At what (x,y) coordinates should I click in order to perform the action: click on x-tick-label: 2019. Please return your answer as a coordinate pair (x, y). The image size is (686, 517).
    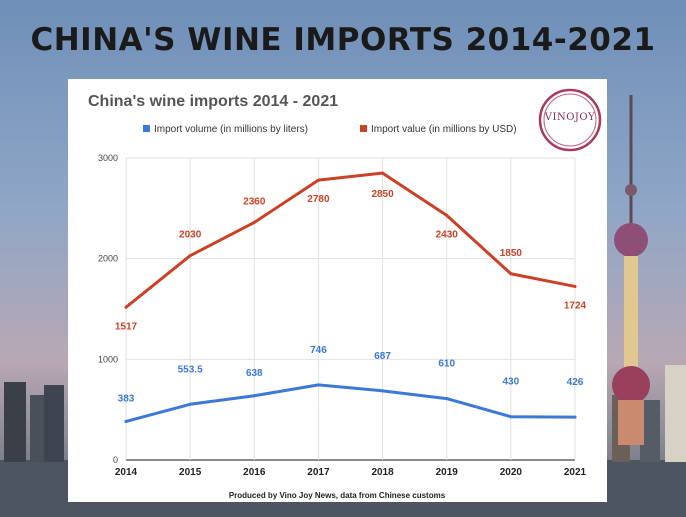
    Looking at the image, I should click on (447, 472).